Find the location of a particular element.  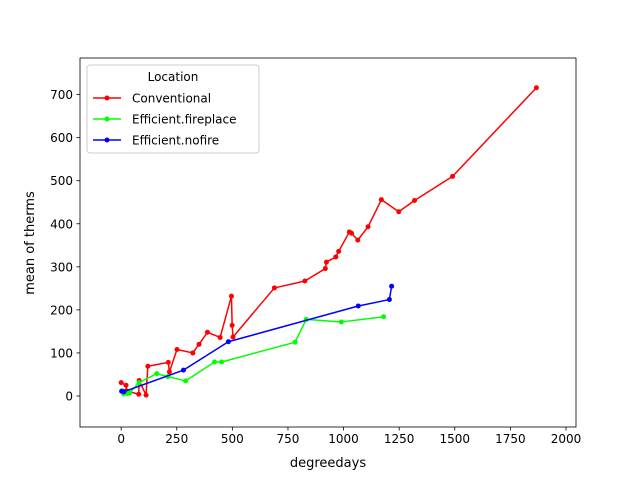

x-tick-label-6: 1500 is located at coordinates (455, 439).